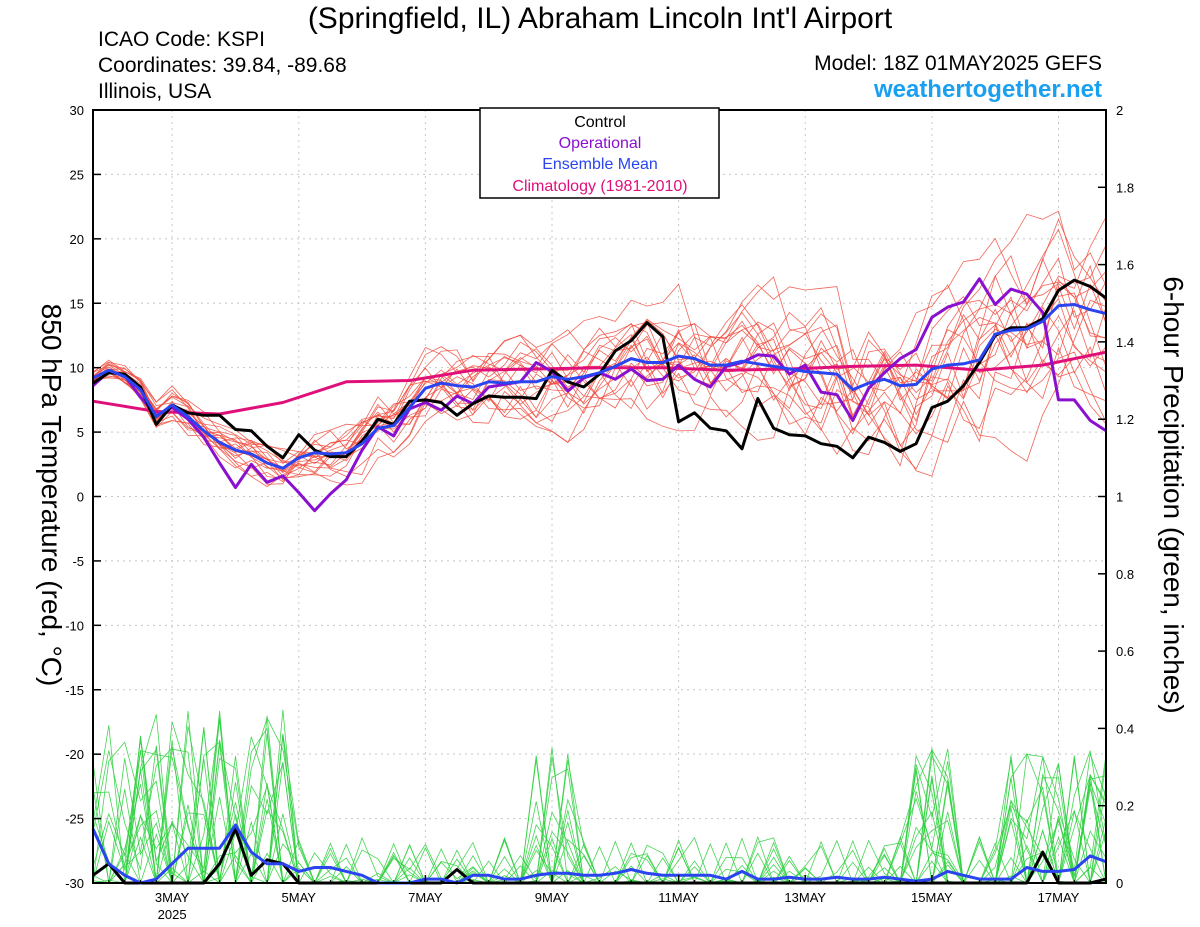 The height and width of the screenshot is (927, 1200). I want to click on x-tick-label: 15MAY, so click(932, 897).